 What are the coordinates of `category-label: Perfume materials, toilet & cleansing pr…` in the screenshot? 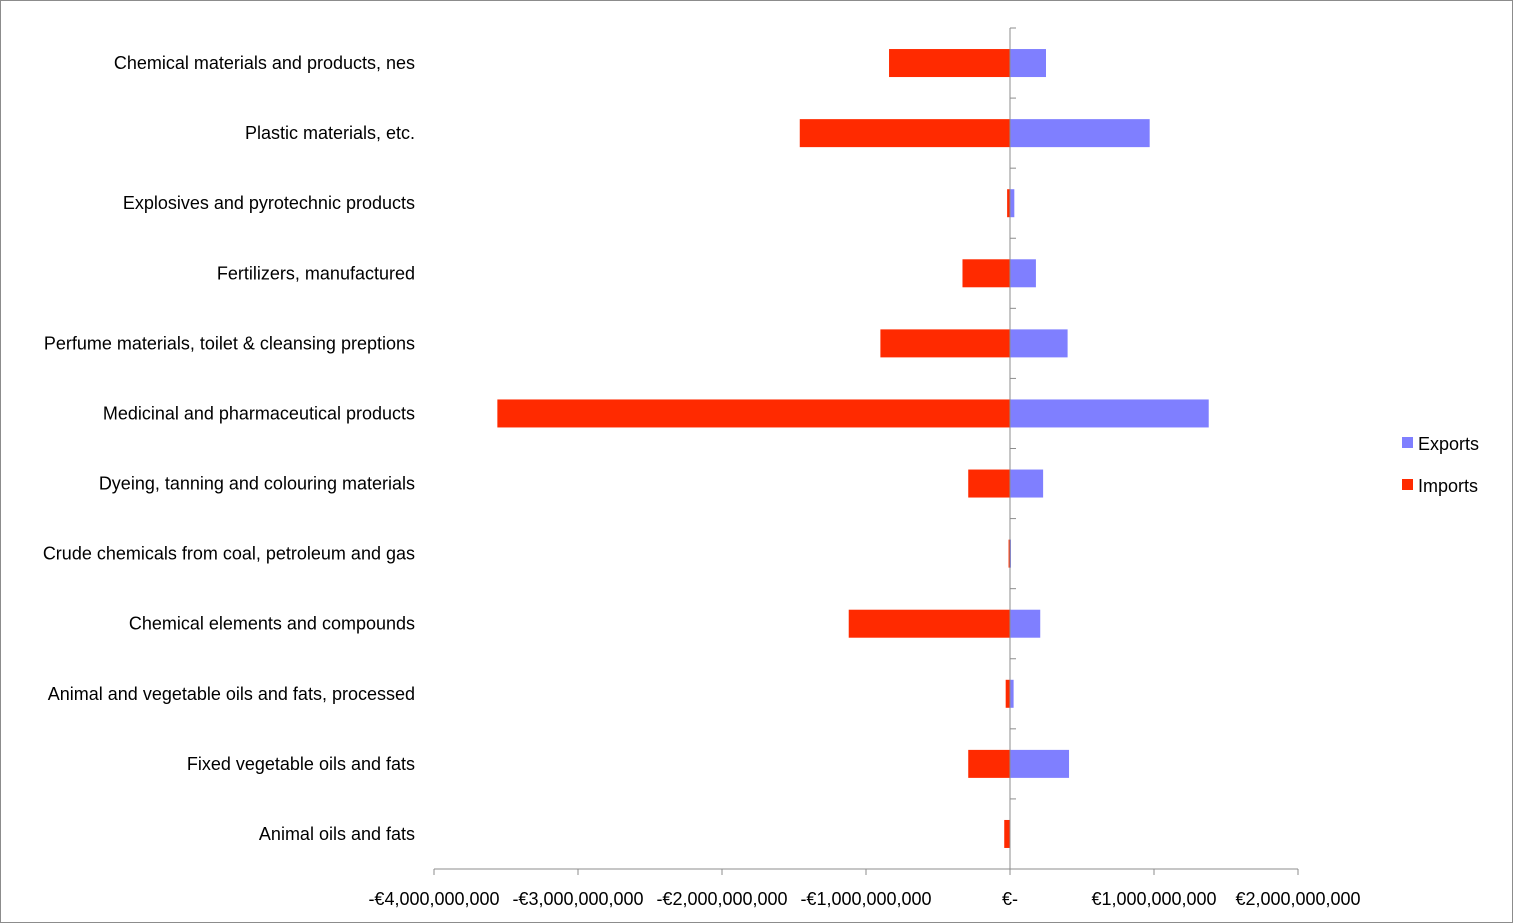 It's located at (229, 343).